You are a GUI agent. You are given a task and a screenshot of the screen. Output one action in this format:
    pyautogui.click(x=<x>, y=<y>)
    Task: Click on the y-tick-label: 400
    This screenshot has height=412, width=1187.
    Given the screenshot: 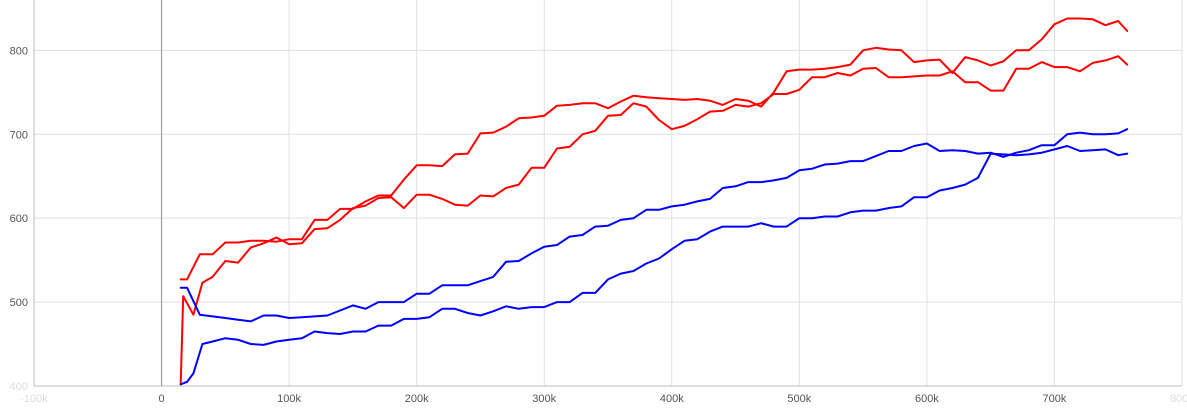 What is the action you would take?
    pyautogui.click(x=19, y=387)
    